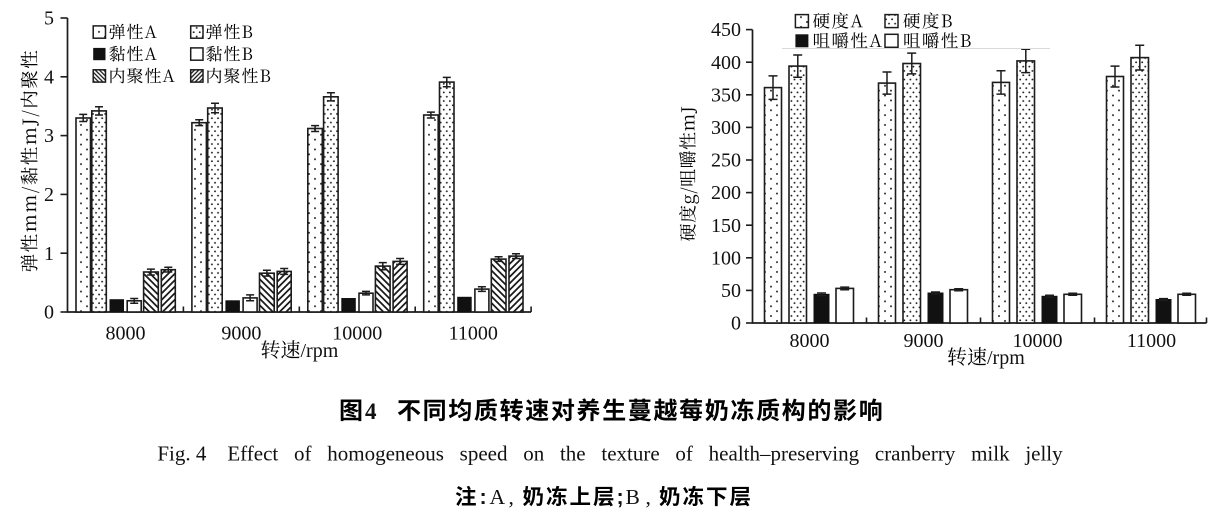 The height and width of the screenshot is (524, 1230). Describe the element at coordinates (726, 161) in the screenshot. I see `svg-text: 250` at that location.